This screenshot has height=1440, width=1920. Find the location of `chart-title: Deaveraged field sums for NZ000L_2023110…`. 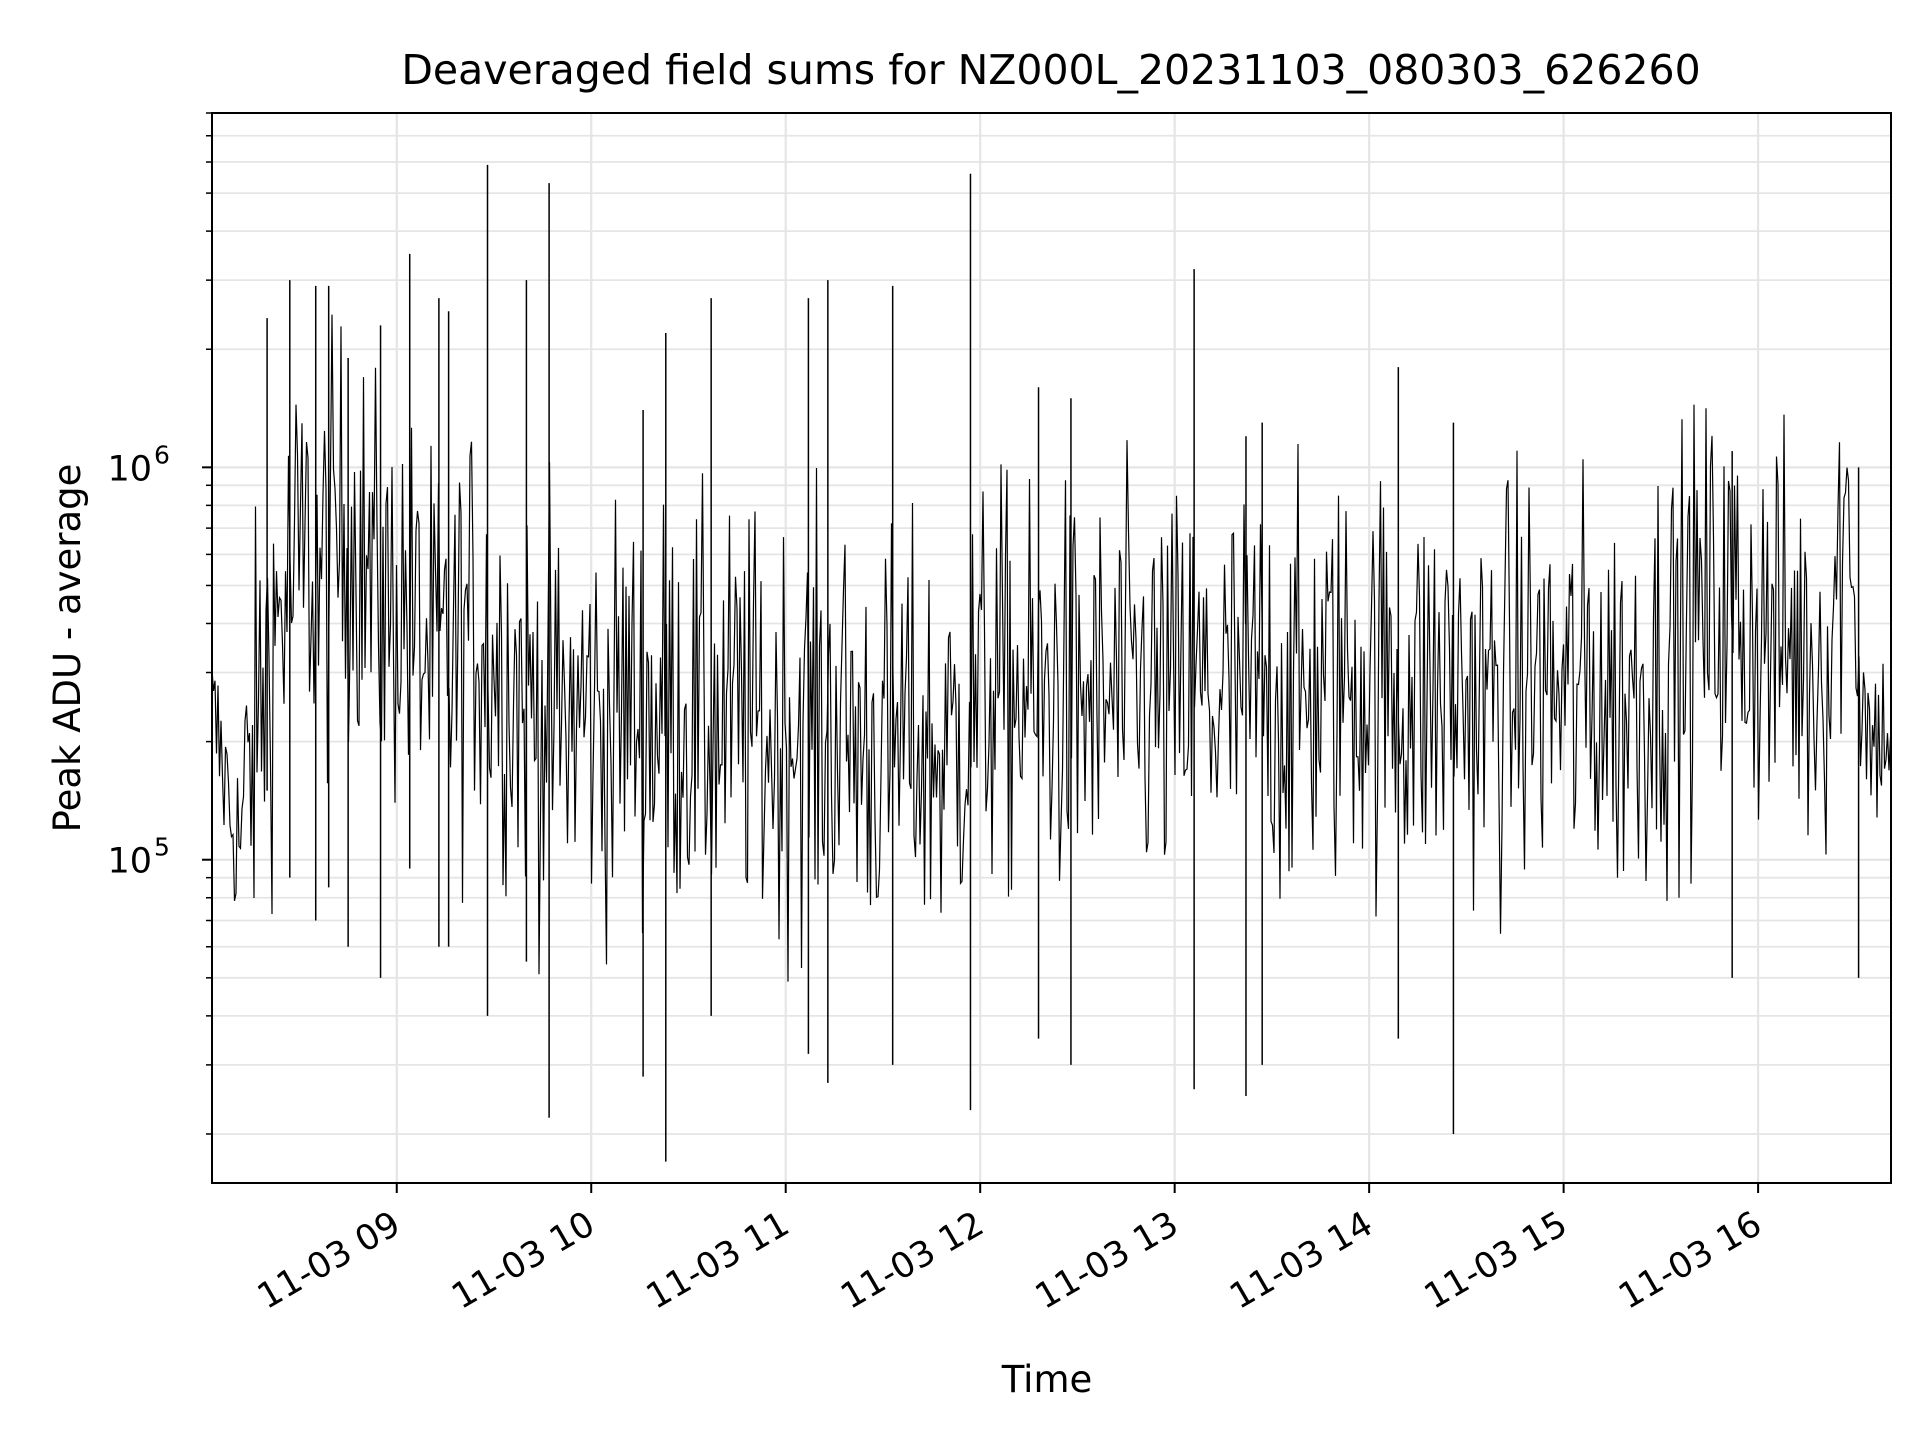

chart-title: Deaveraged field sums for NZ000L_2023110… is located at coordinates (1050, 70).